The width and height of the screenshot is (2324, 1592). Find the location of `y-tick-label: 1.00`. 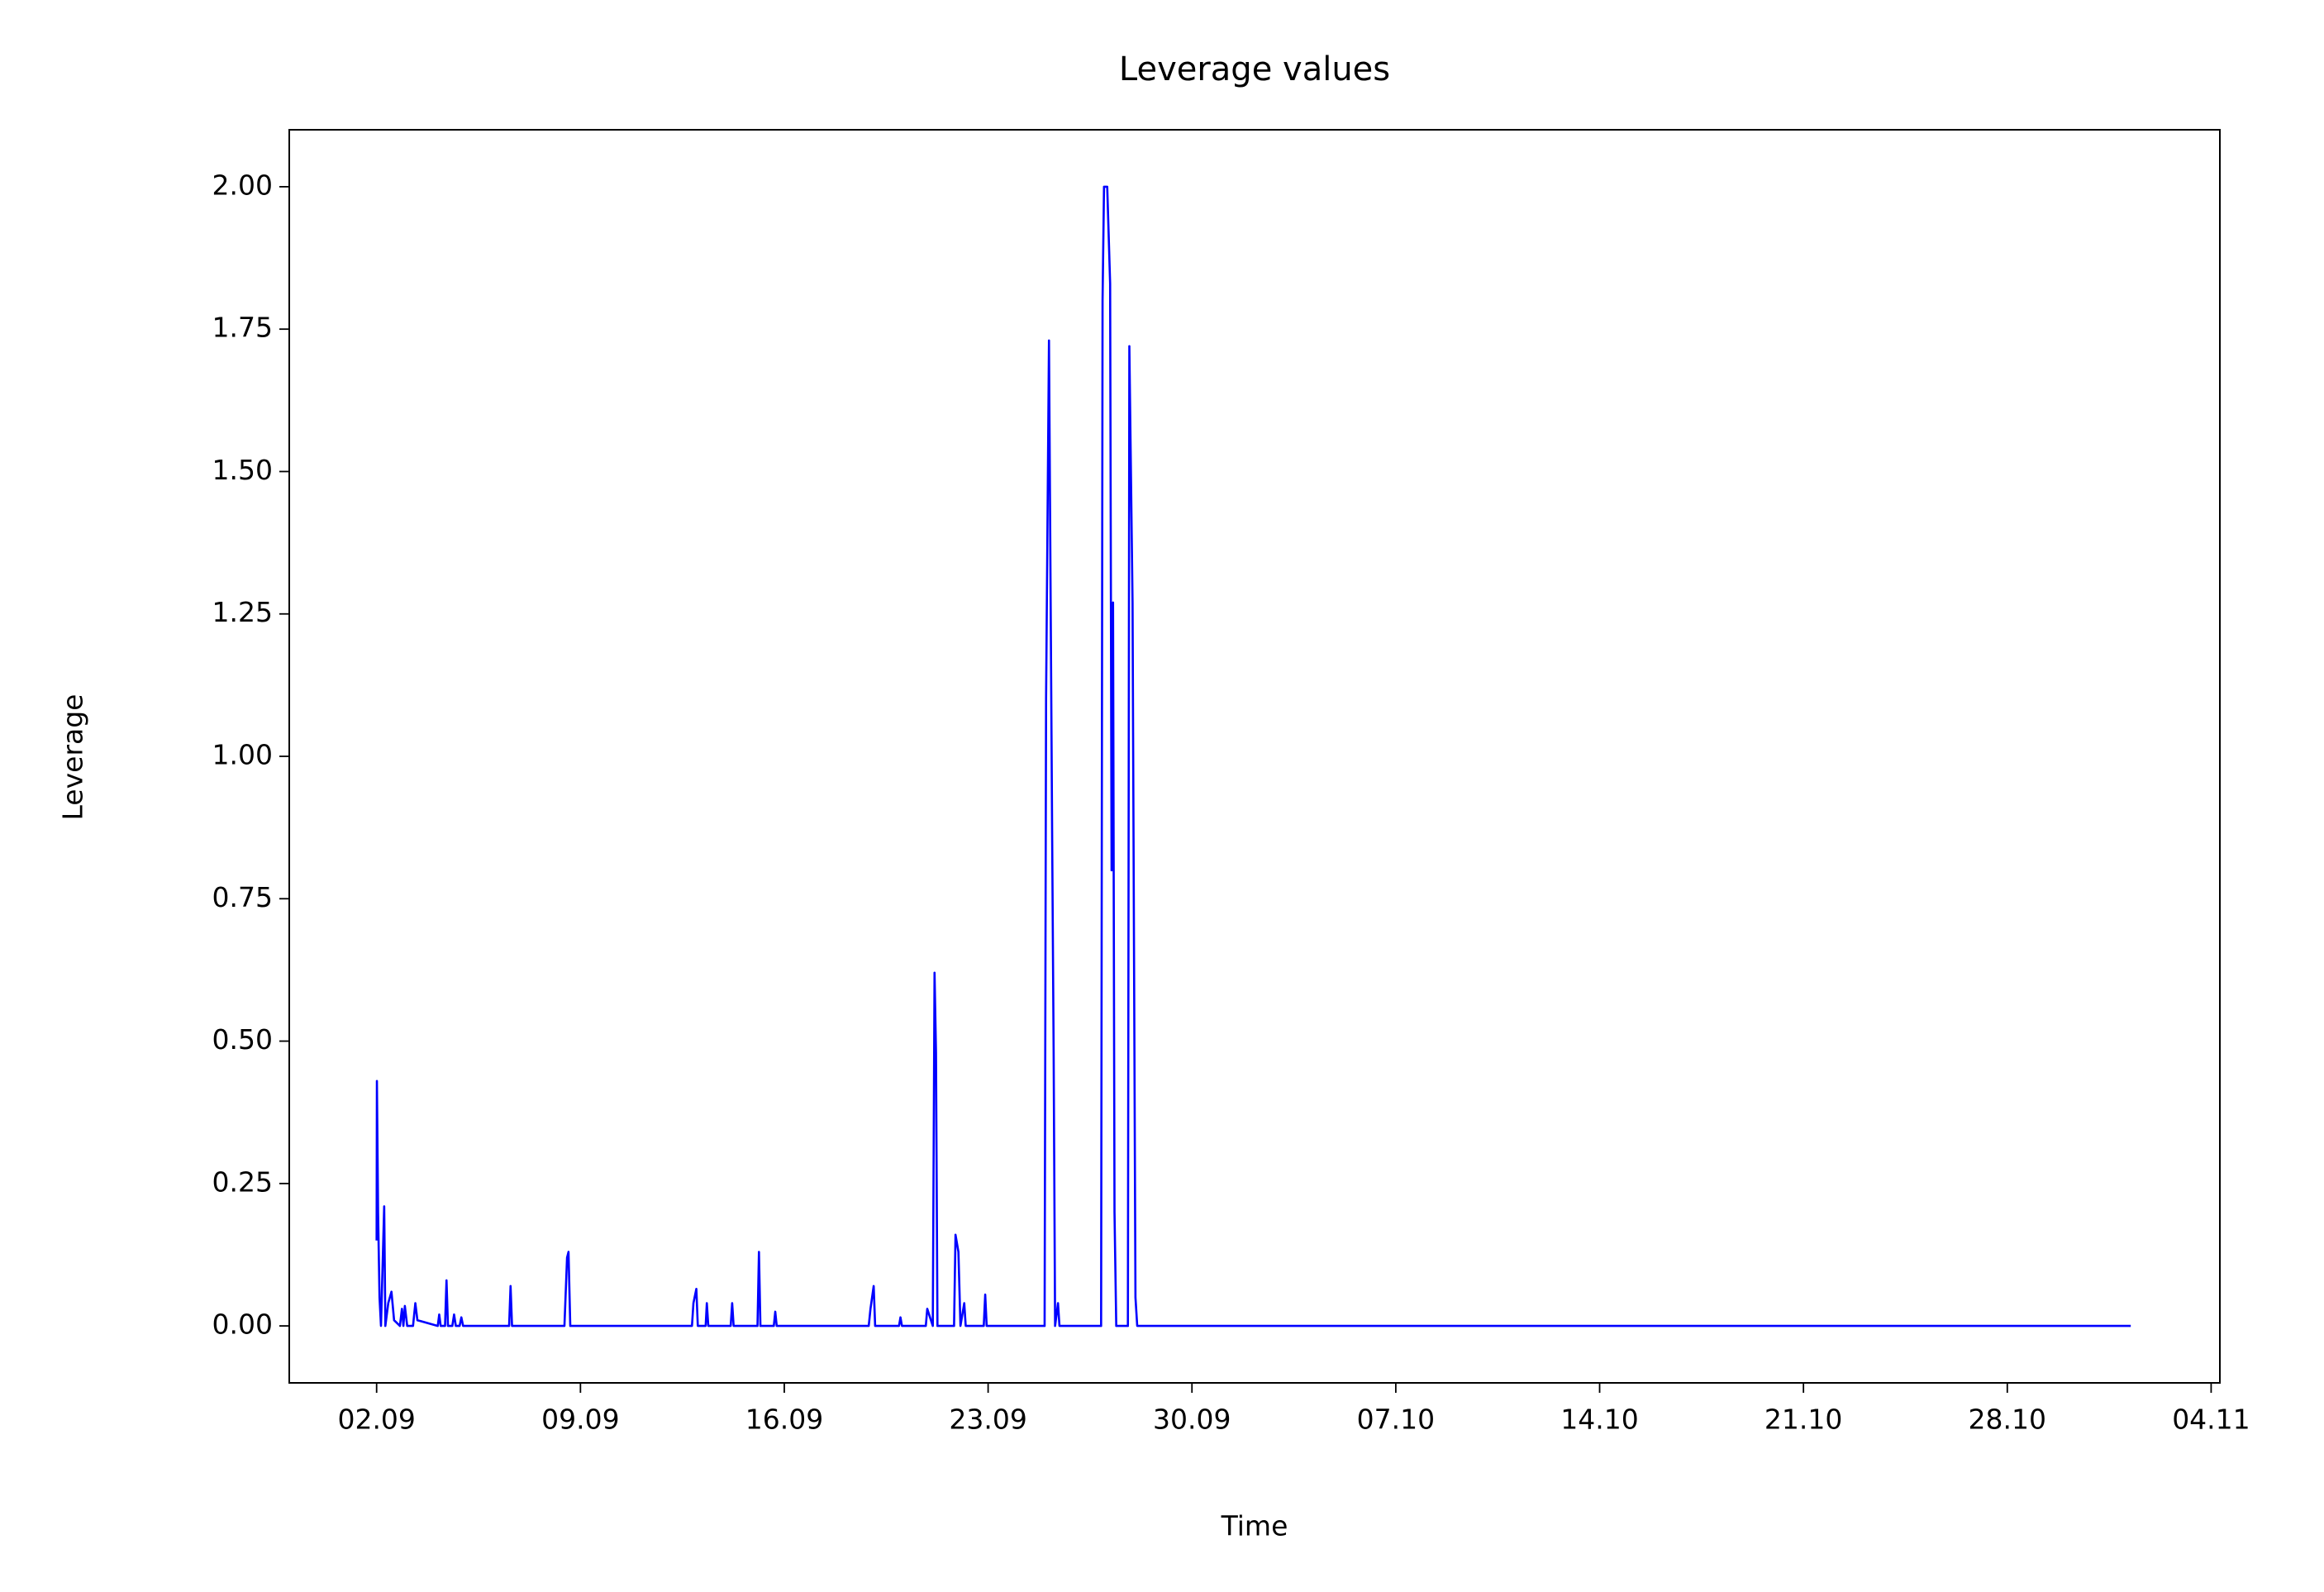

y-tick-label: 1.00 is located at coordinates (242, 755).